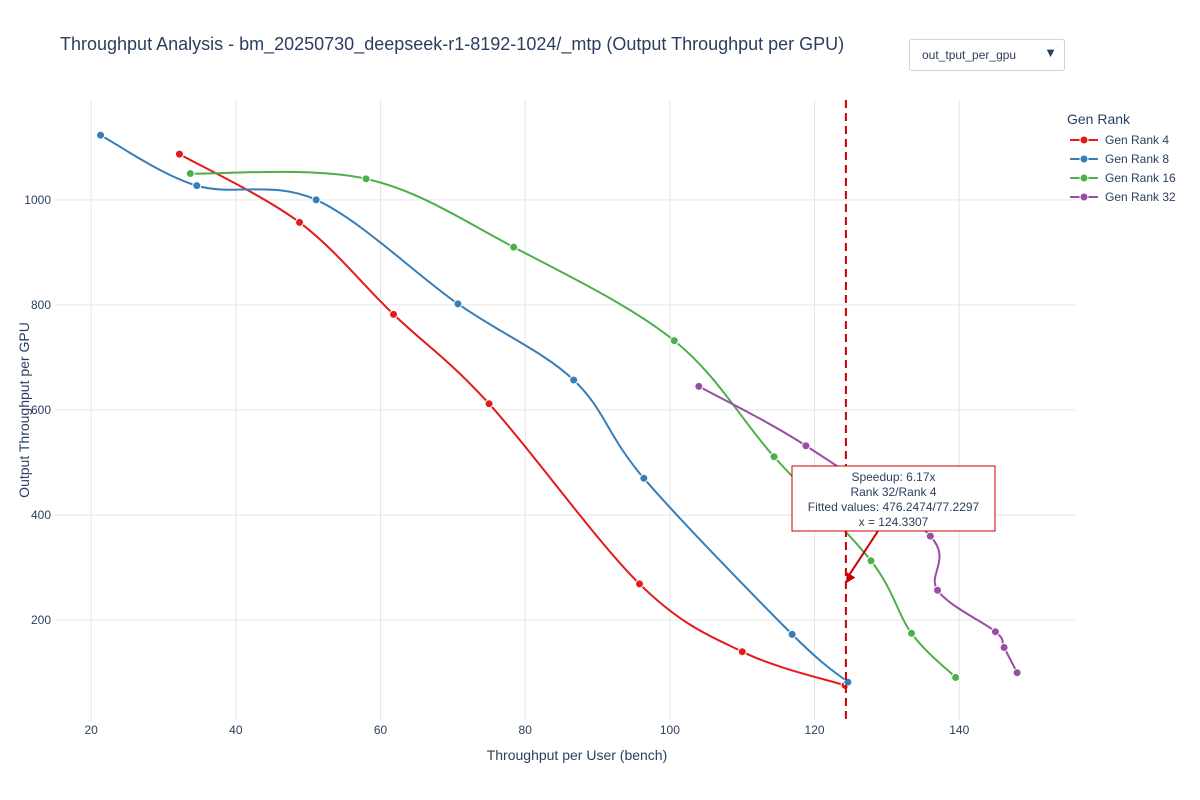 The image size is (1200, 800). What do you see at coordinates (1137, 159) in the screenshot?
I see `legend-label: Gen Rank 8` at bounding box center [1137, 159].